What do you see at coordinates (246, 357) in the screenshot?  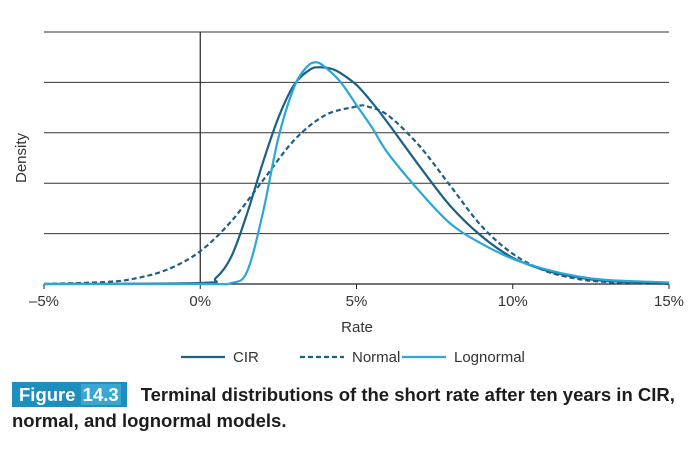 I see `legend-label-cir: CIR` at bounding box center [246, 357].